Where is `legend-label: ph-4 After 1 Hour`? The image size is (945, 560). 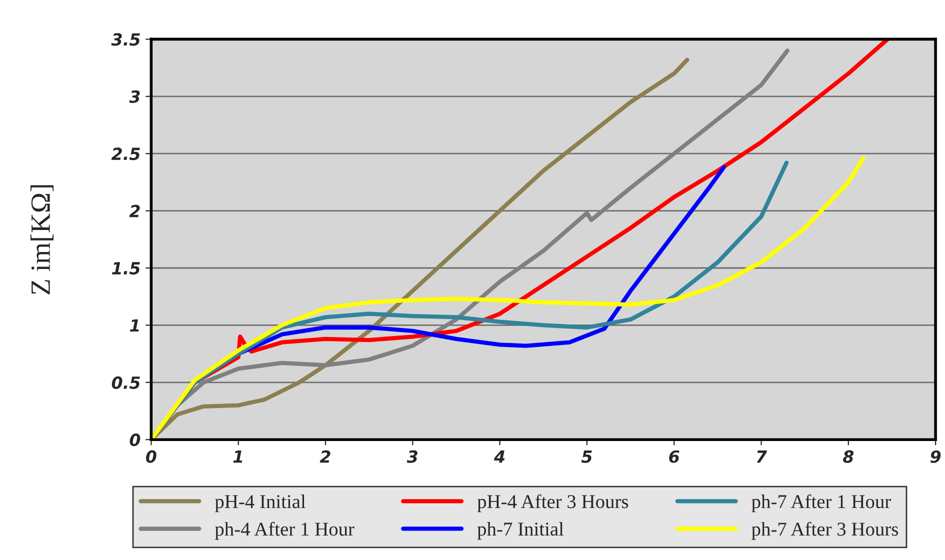
legend-label: ph-4 After 1 Hour is located at coordinates (284, 531).